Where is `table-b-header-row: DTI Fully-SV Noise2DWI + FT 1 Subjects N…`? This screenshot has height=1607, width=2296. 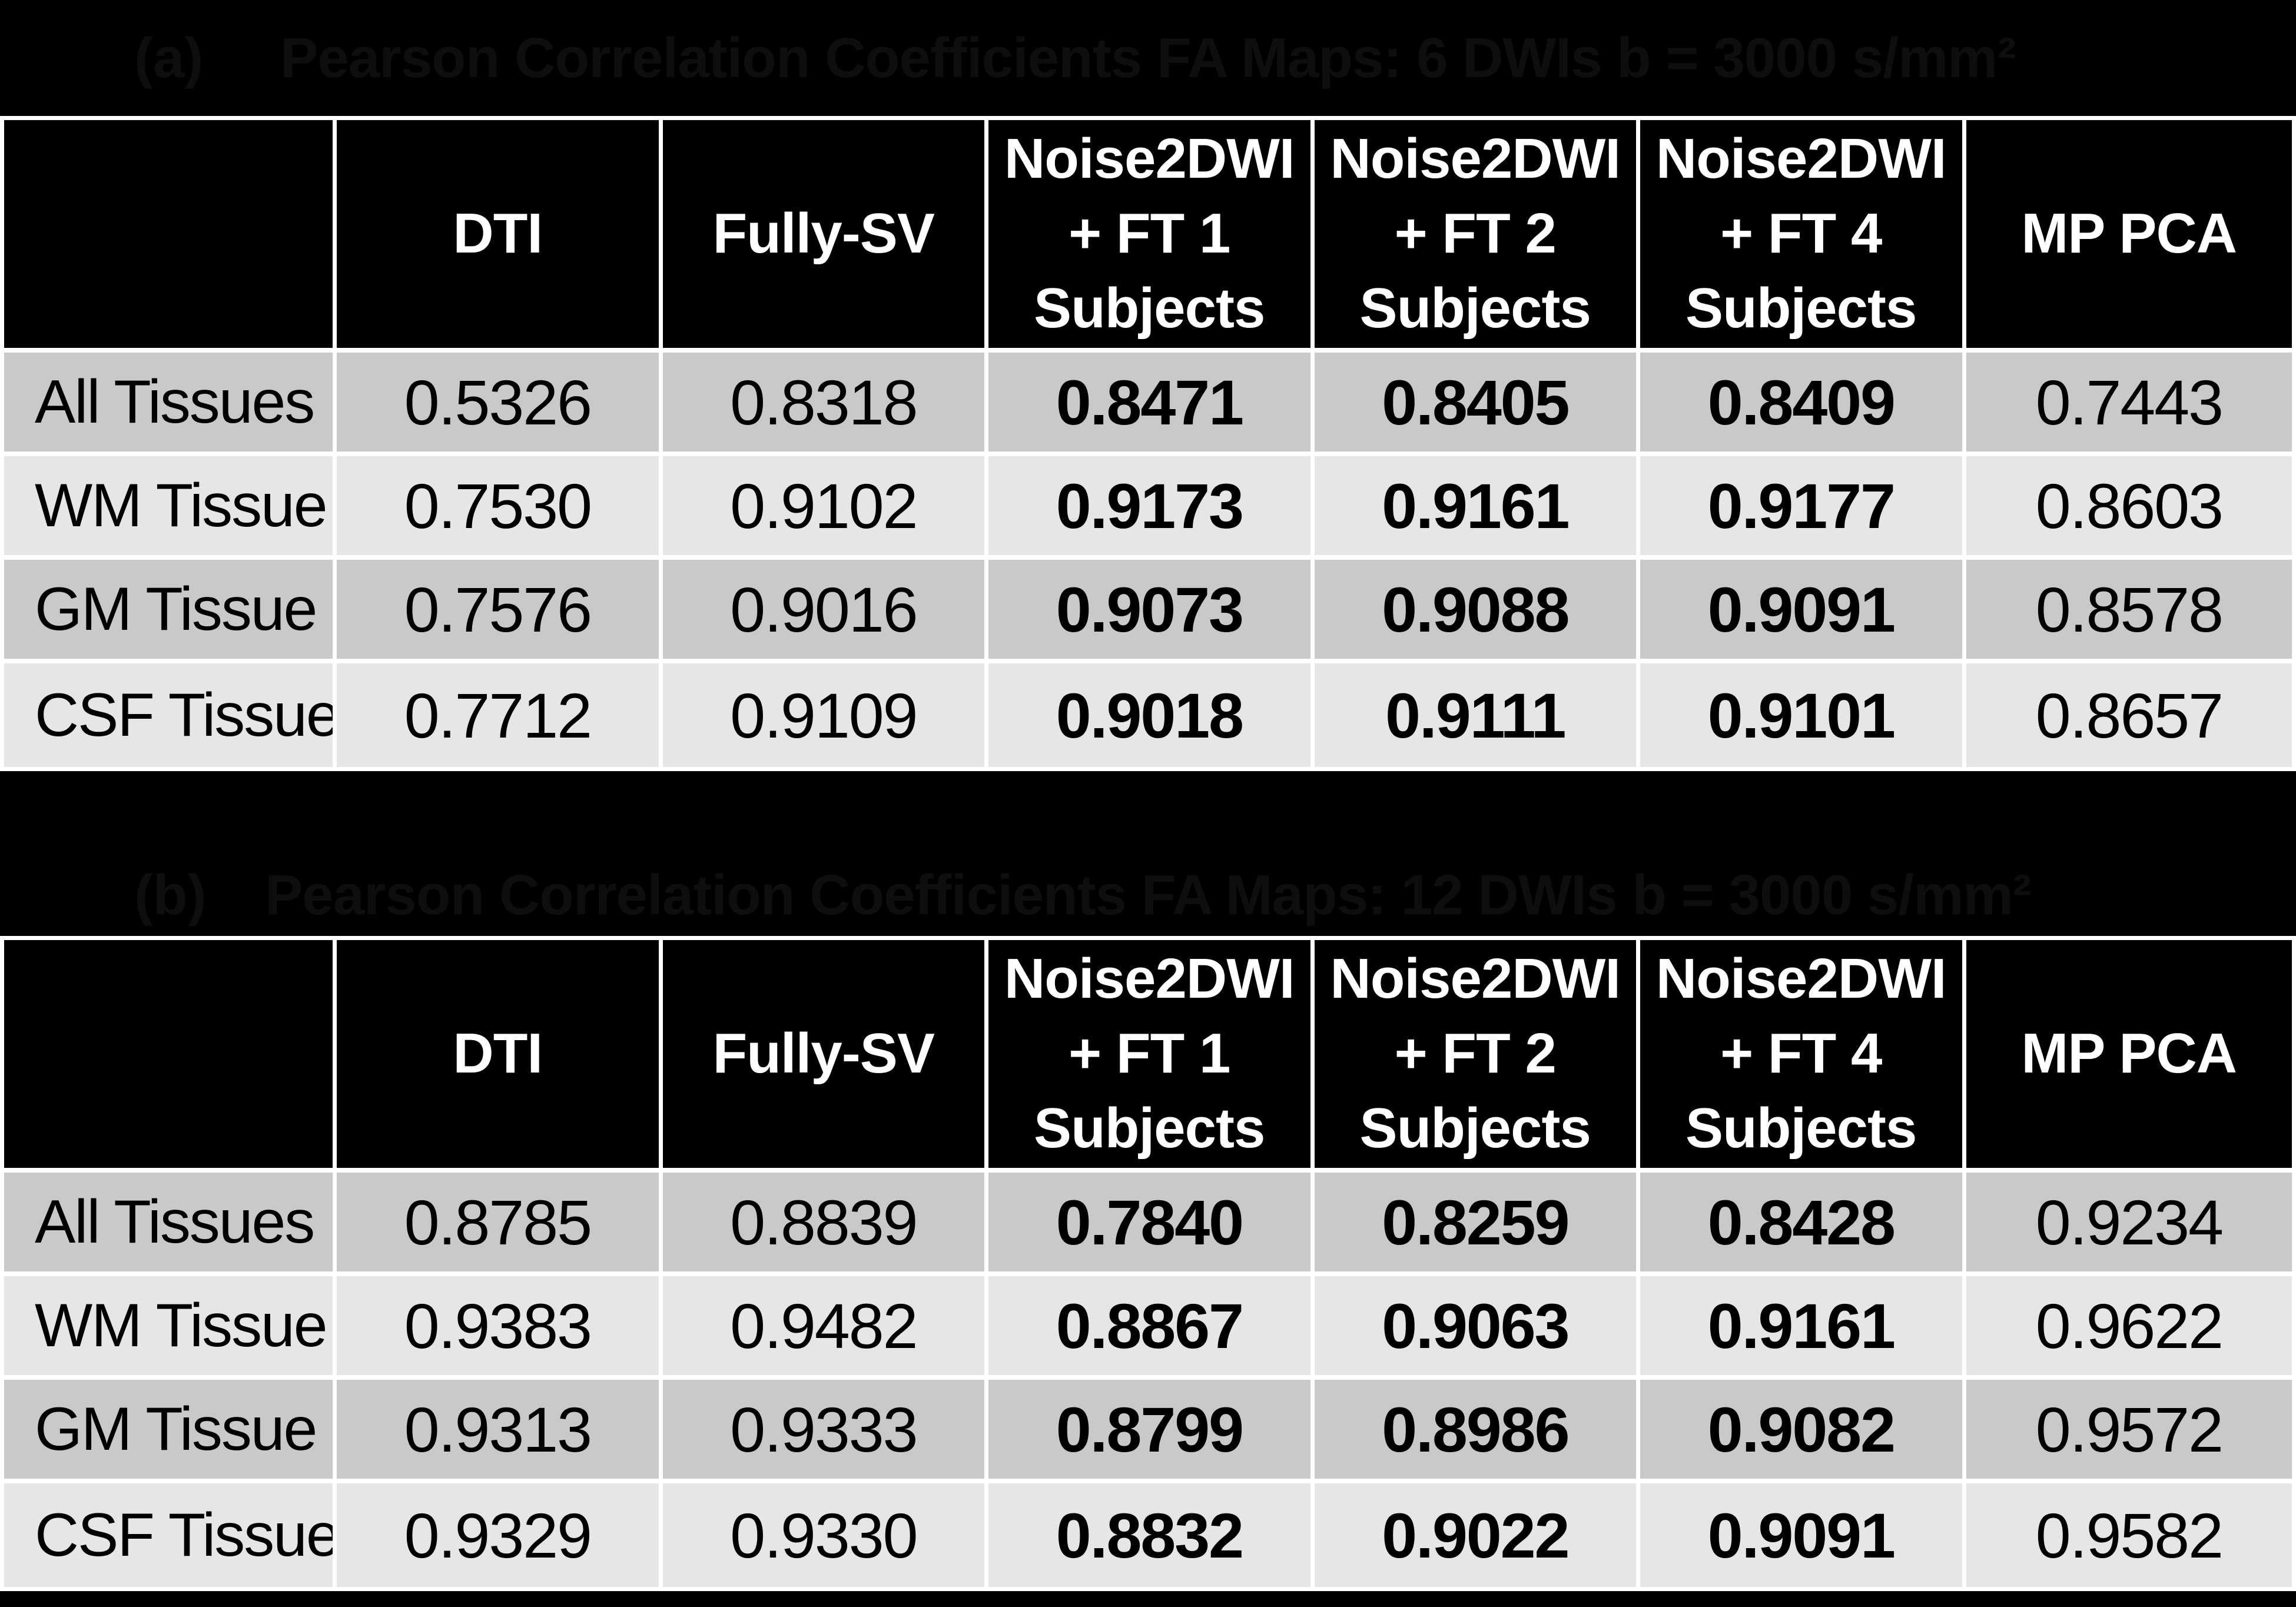
table-b-header-row: DTI Fully-SV Noise2DWI + FT 1 Subjects N… is located at coordinates (1148, 1056).